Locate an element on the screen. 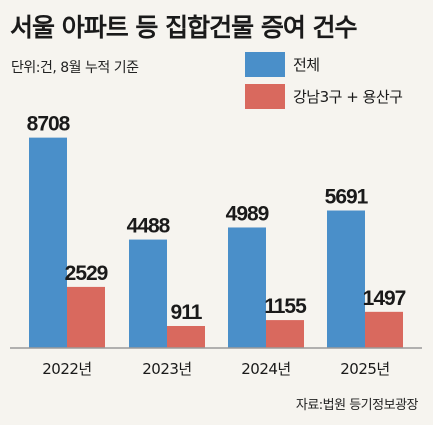  legend-label-selected: 강남3구 + 용산구 is located at coordinates (348, 97).